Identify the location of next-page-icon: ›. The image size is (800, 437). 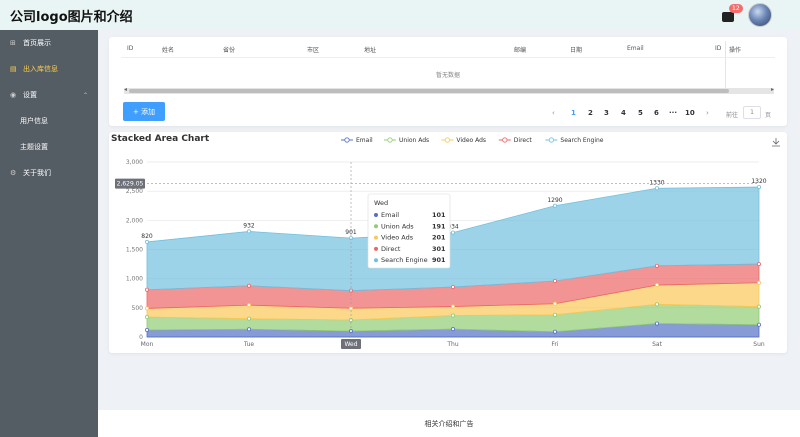
(707, 113).